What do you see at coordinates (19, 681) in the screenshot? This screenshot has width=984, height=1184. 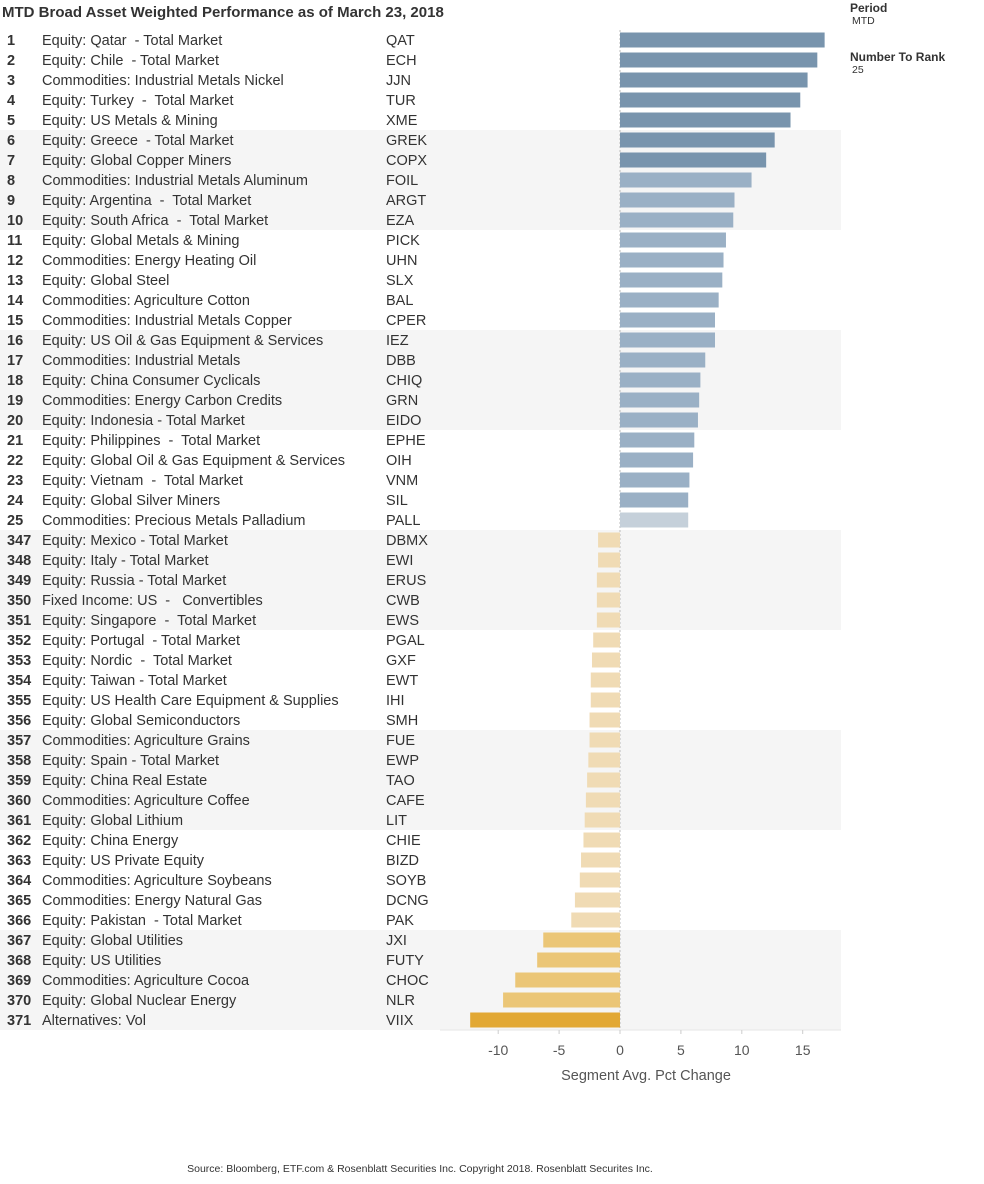 I see `rank-label: 354` at bounding box center [19, 681].